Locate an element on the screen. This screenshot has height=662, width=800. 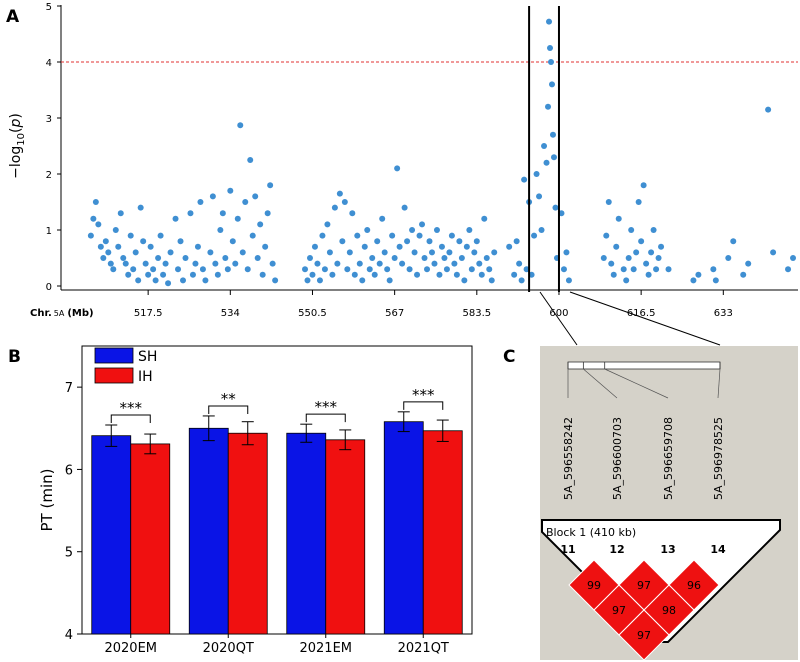
y-tick-label-a-2: 2 is located at coordinates (49, 175).